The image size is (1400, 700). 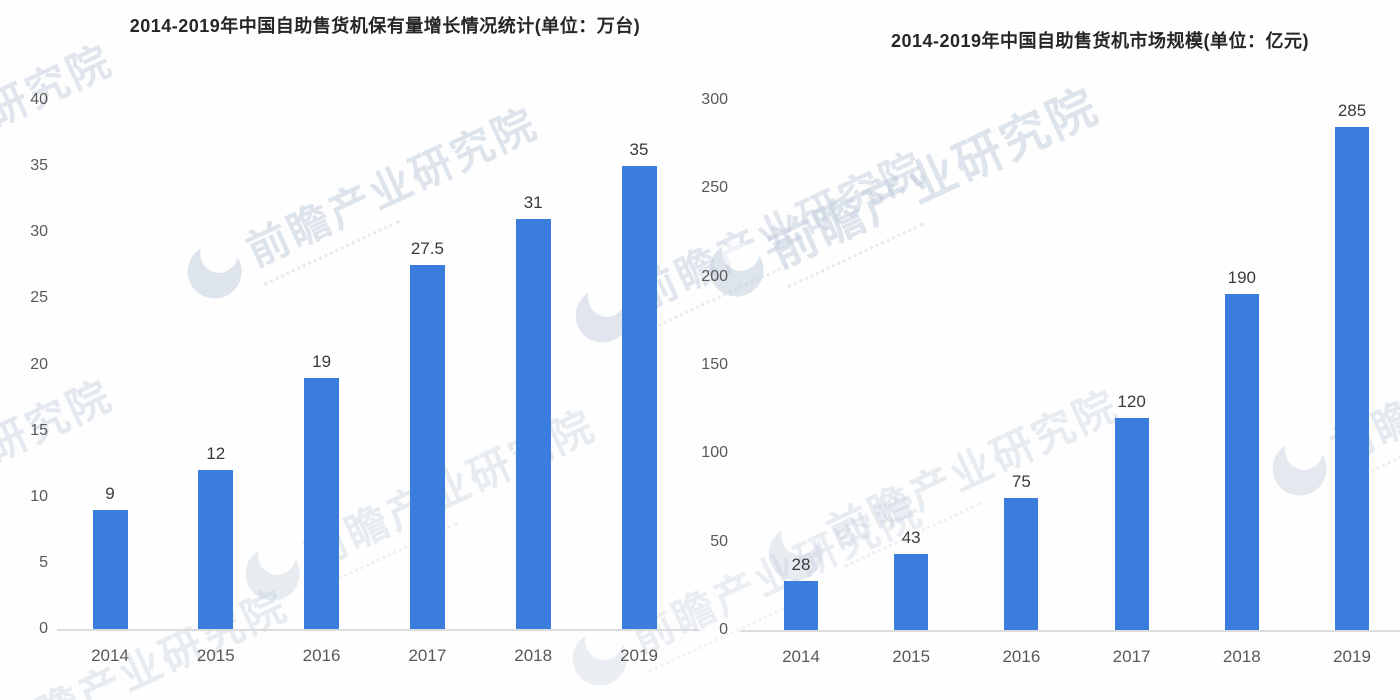 What do you see at coordinates (714, 453) in the screenshot?
I see `y-axis-tick-label: 100` at bounding box center [714, 453].